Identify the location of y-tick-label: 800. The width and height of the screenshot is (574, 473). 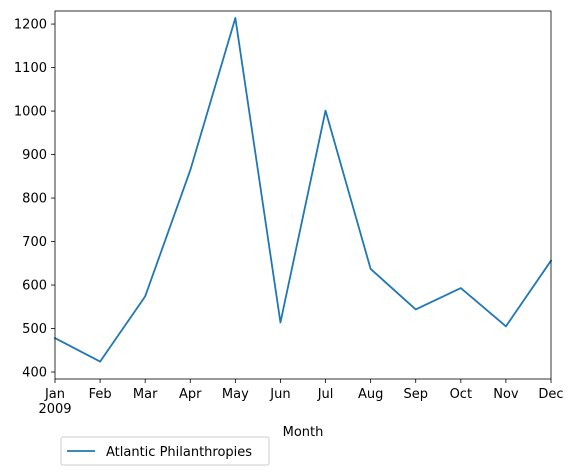
(34, 199).